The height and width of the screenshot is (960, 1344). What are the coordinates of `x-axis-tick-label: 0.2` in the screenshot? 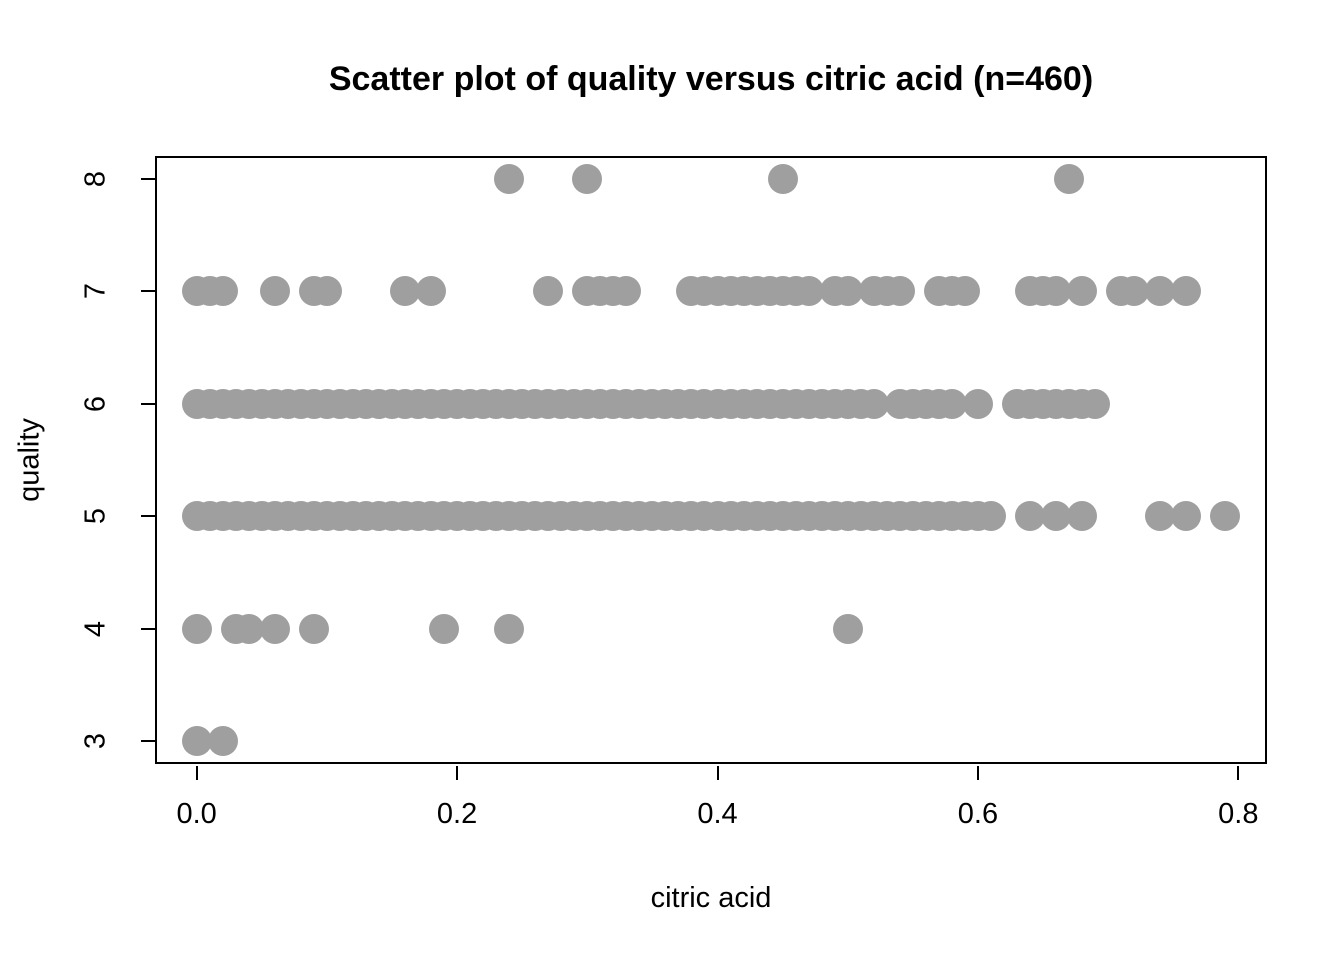 It's located at (457, 814).